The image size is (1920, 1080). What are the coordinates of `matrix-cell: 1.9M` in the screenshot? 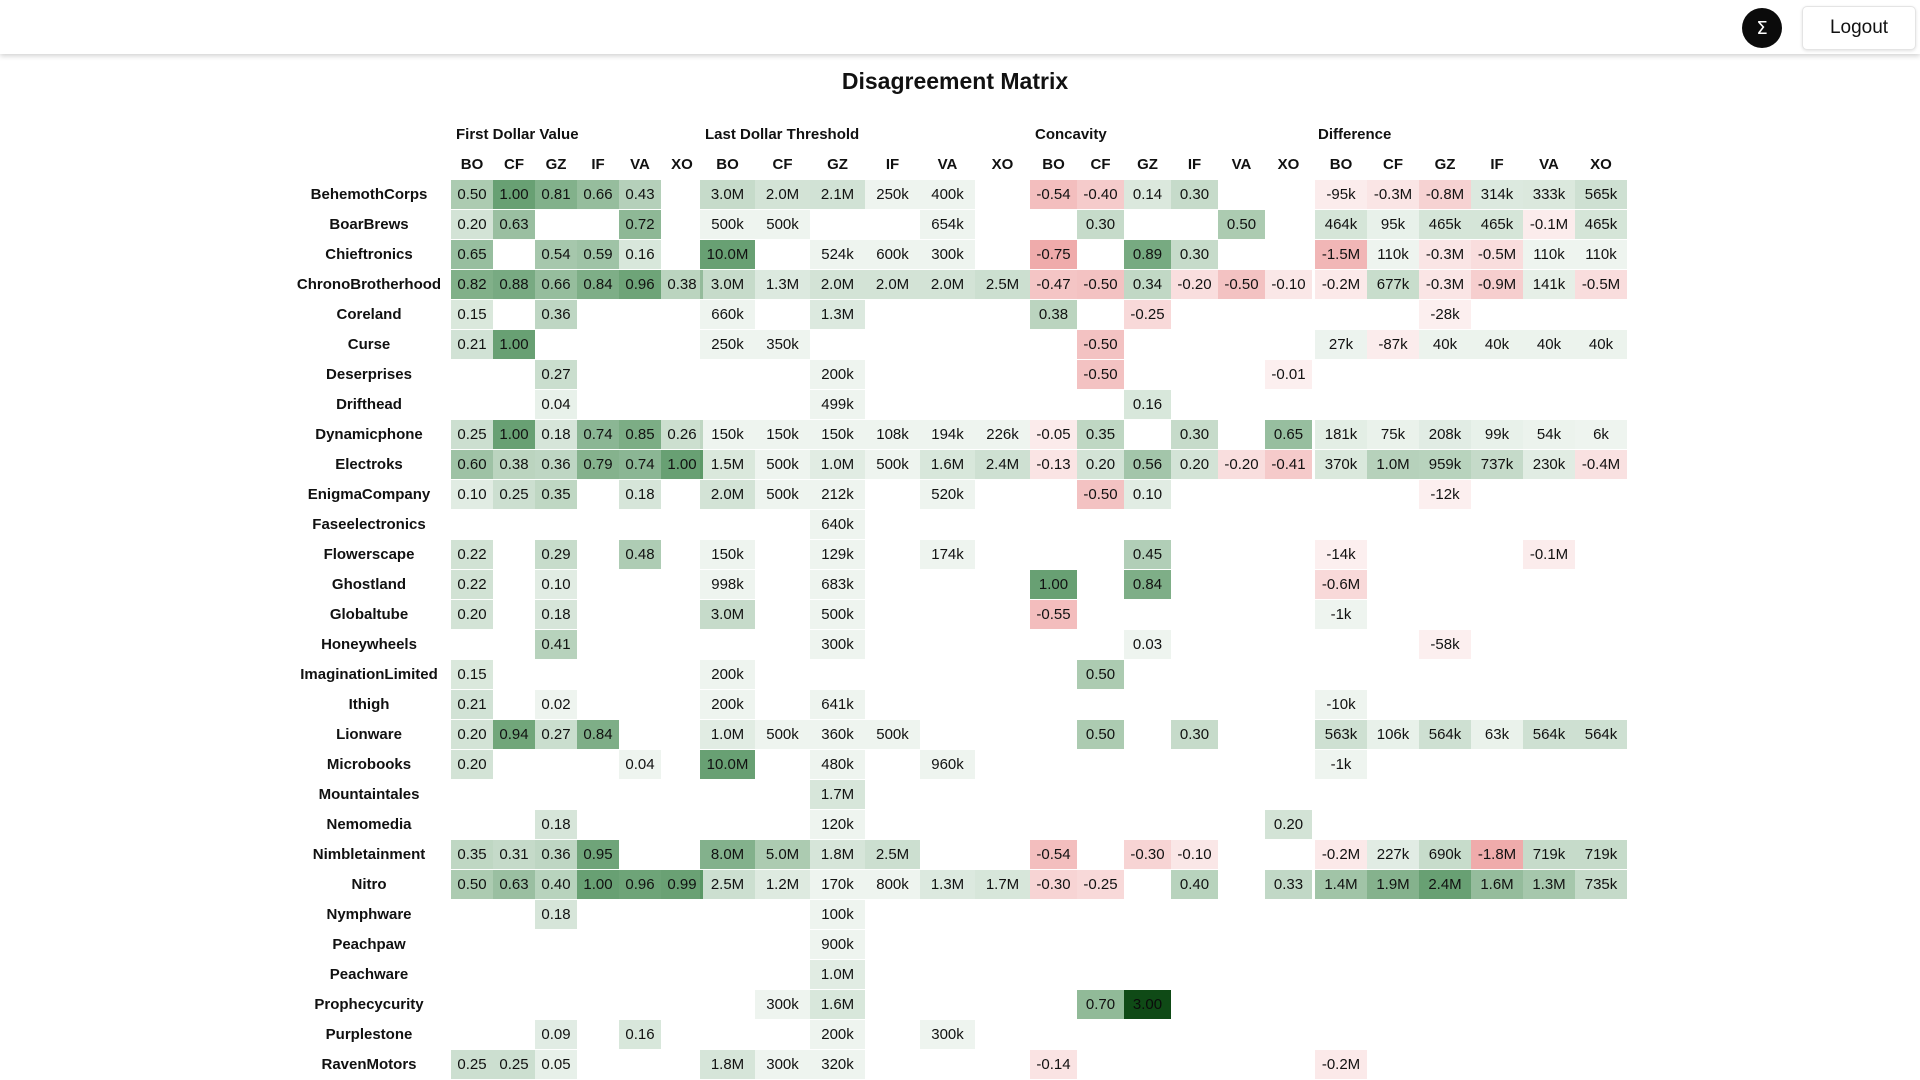 It's located at (1393, 884).